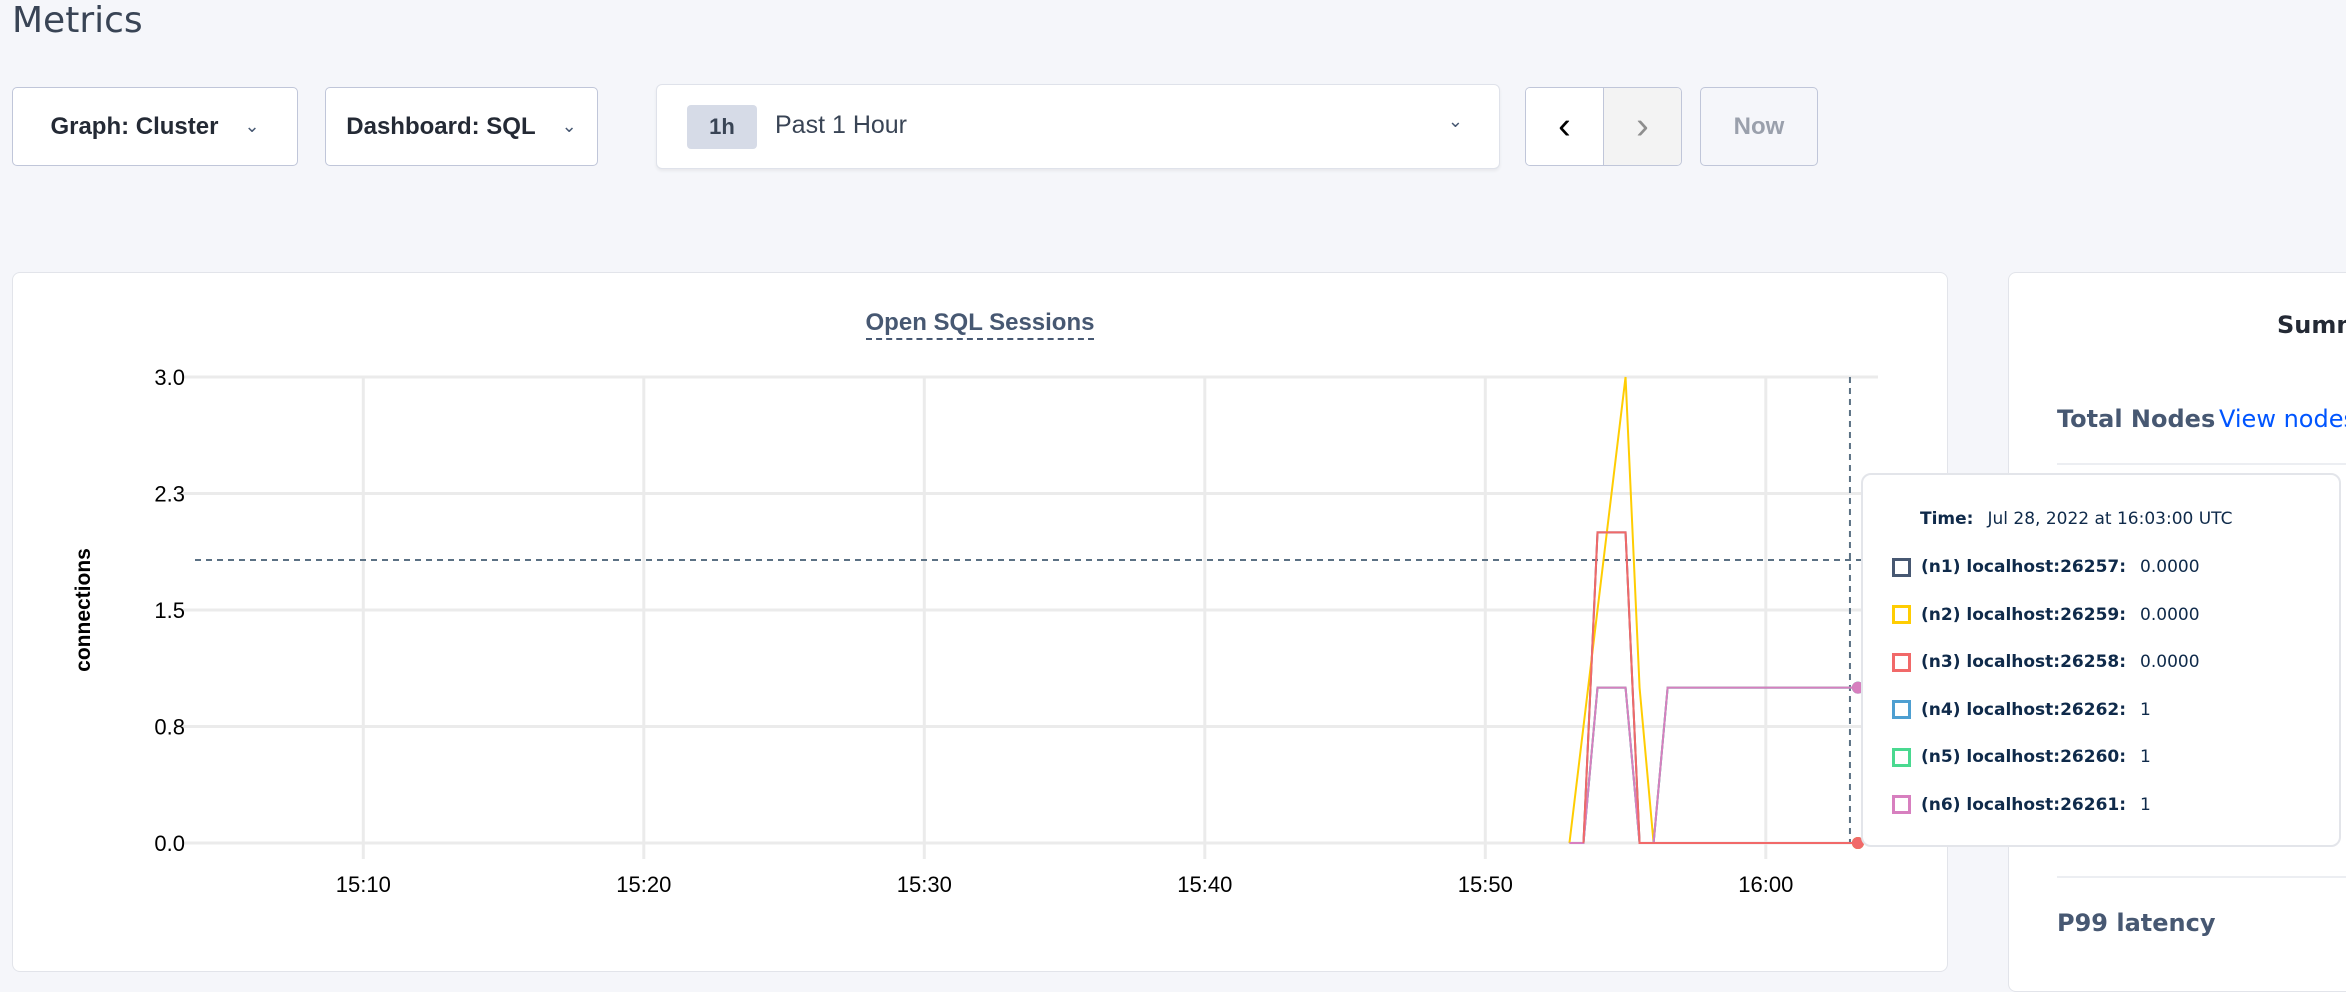  I want to click on tooltip-series-label: (n4) localhost:26262:, so click(2024, 709).